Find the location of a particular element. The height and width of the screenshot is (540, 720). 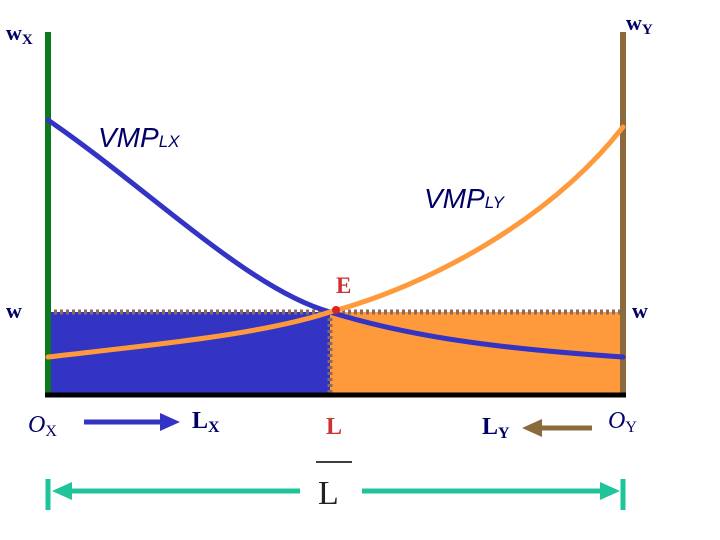

total-labor-arrow-icon is located at coordinates (335, 494).